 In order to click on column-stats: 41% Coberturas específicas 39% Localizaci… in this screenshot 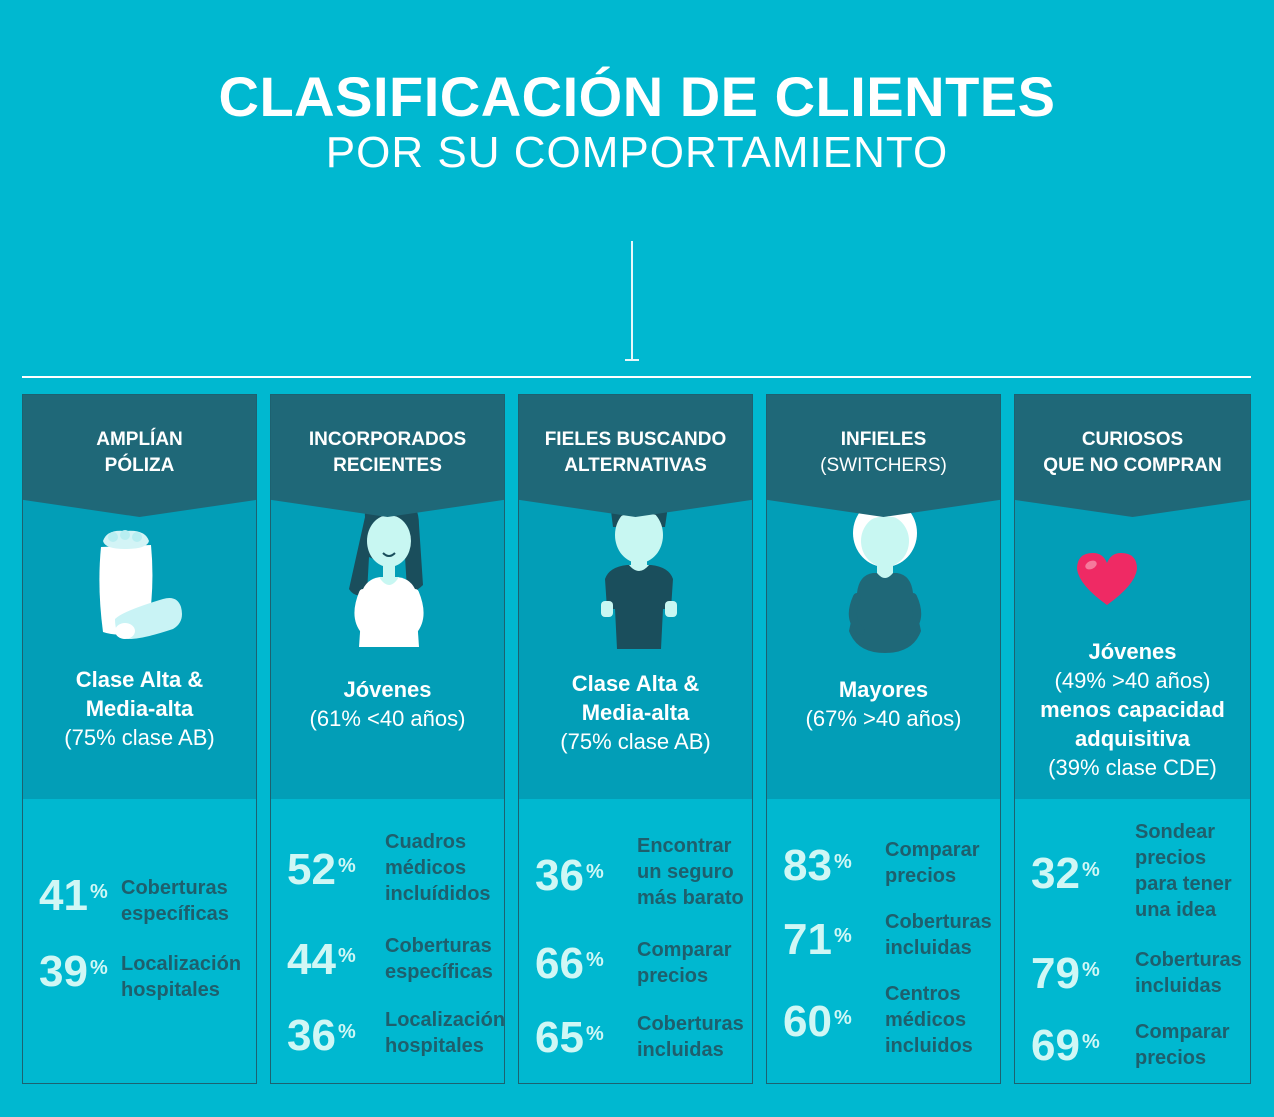, I will do `click(139, 941)`.